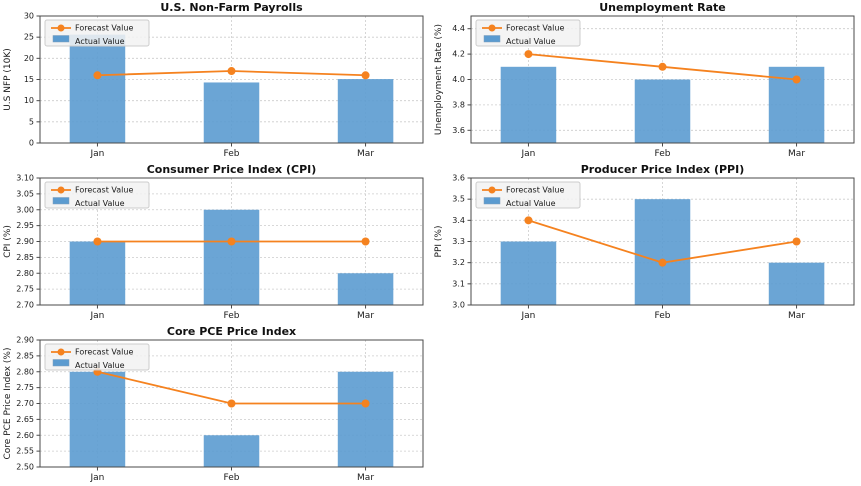 The width and height of the screenshot is (861, 486). What do you see at coordinates (8, 404) in the screenshot?
I see `y-axis-label: Core PCE Price Index (%)` at bounding box center [8, 404].